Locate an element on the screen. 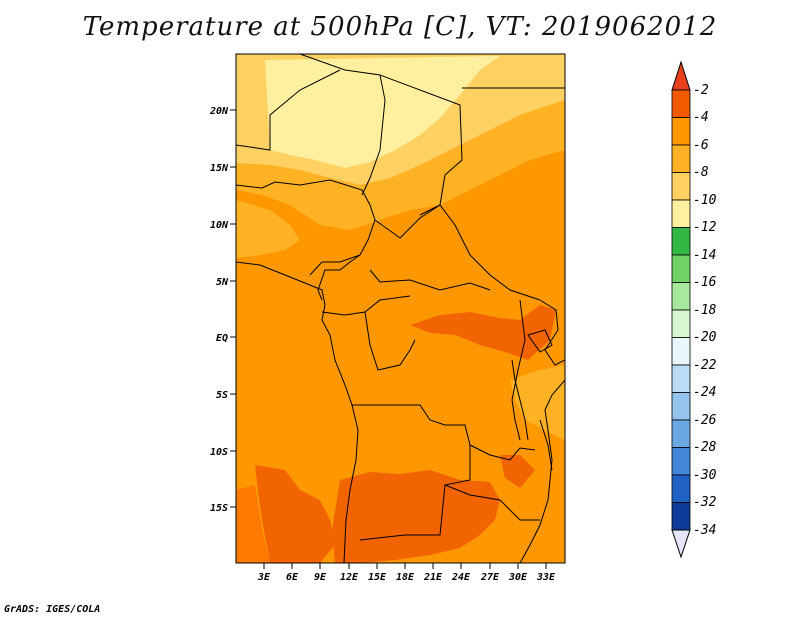 The height and width of the screenshot is (618, 800). lat-tick-EQ: EQ is located at coordinates (226, 338).